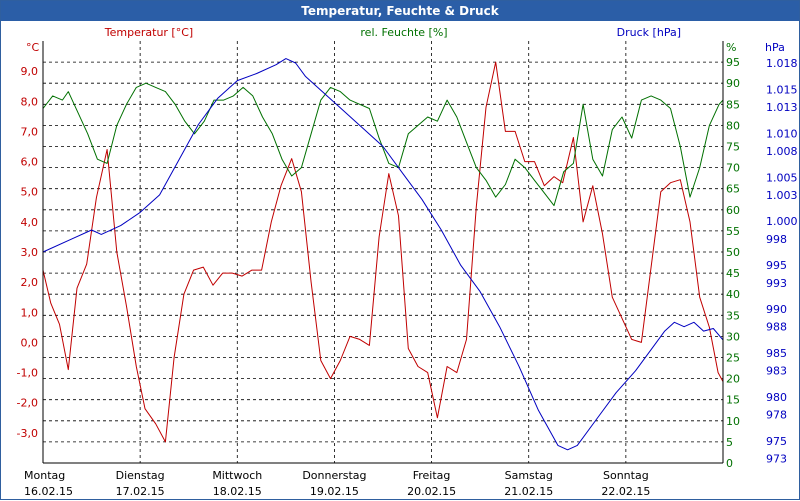 Image resolution: width=800 pixels, height=501 pixels. What do you see at coordinates (782, 177) in the screenshot?
I see `pressure-tick-label: 1.005` at bounding box center [782, 177].